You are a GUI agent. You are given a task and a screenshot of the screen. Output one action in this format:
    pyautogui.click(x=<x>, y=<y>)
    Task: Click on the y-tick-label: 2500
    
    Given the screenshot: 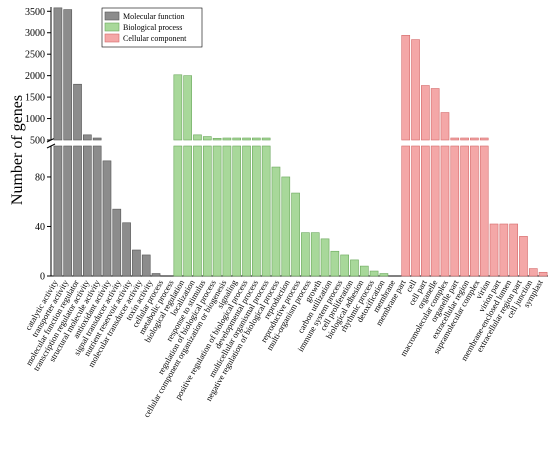 What is the action you would take?
    pyautogui.click(x=35, y=55)
    